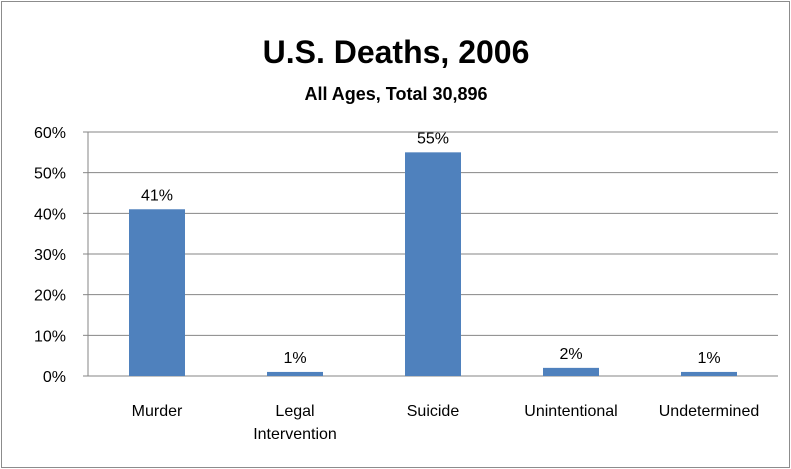  Describe the element at coordinates (433, 138) in the screenshot. I see `data-label: 55%` at that location.